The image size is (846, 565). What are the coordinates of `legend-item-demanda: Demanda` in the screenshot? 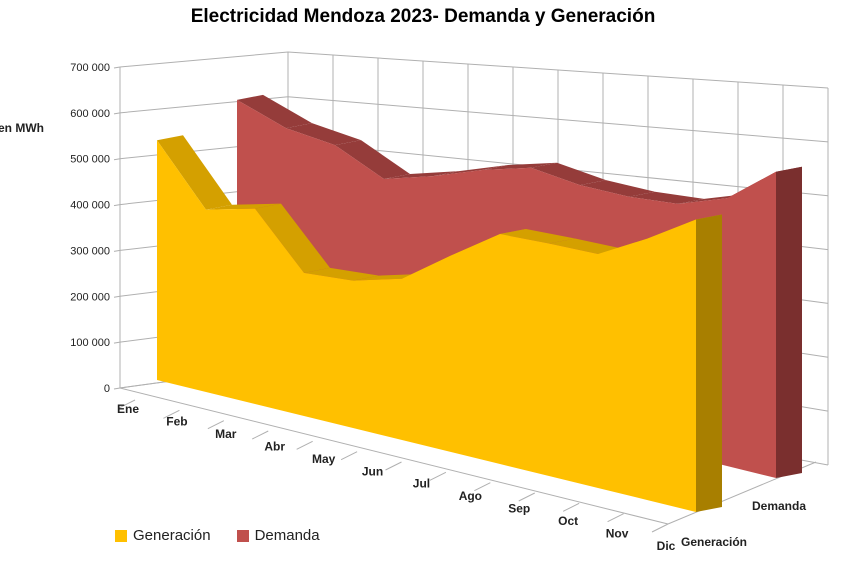 It's located at (278, 535).